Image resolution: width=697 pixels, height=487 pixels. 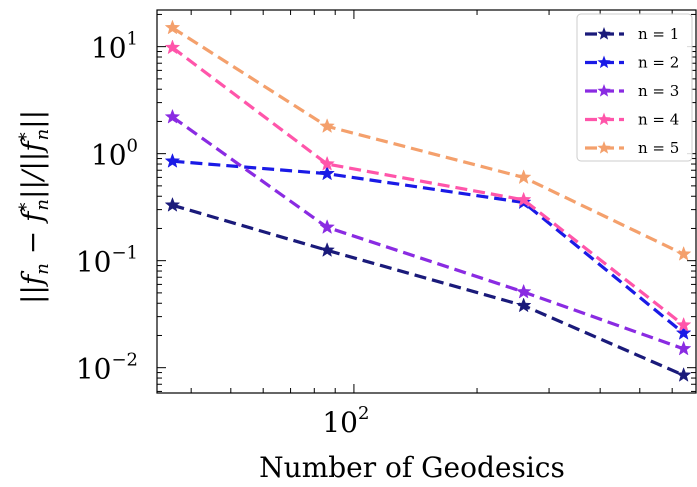 I want to click on legend-label: n = 4, so click(x=658, y=120).